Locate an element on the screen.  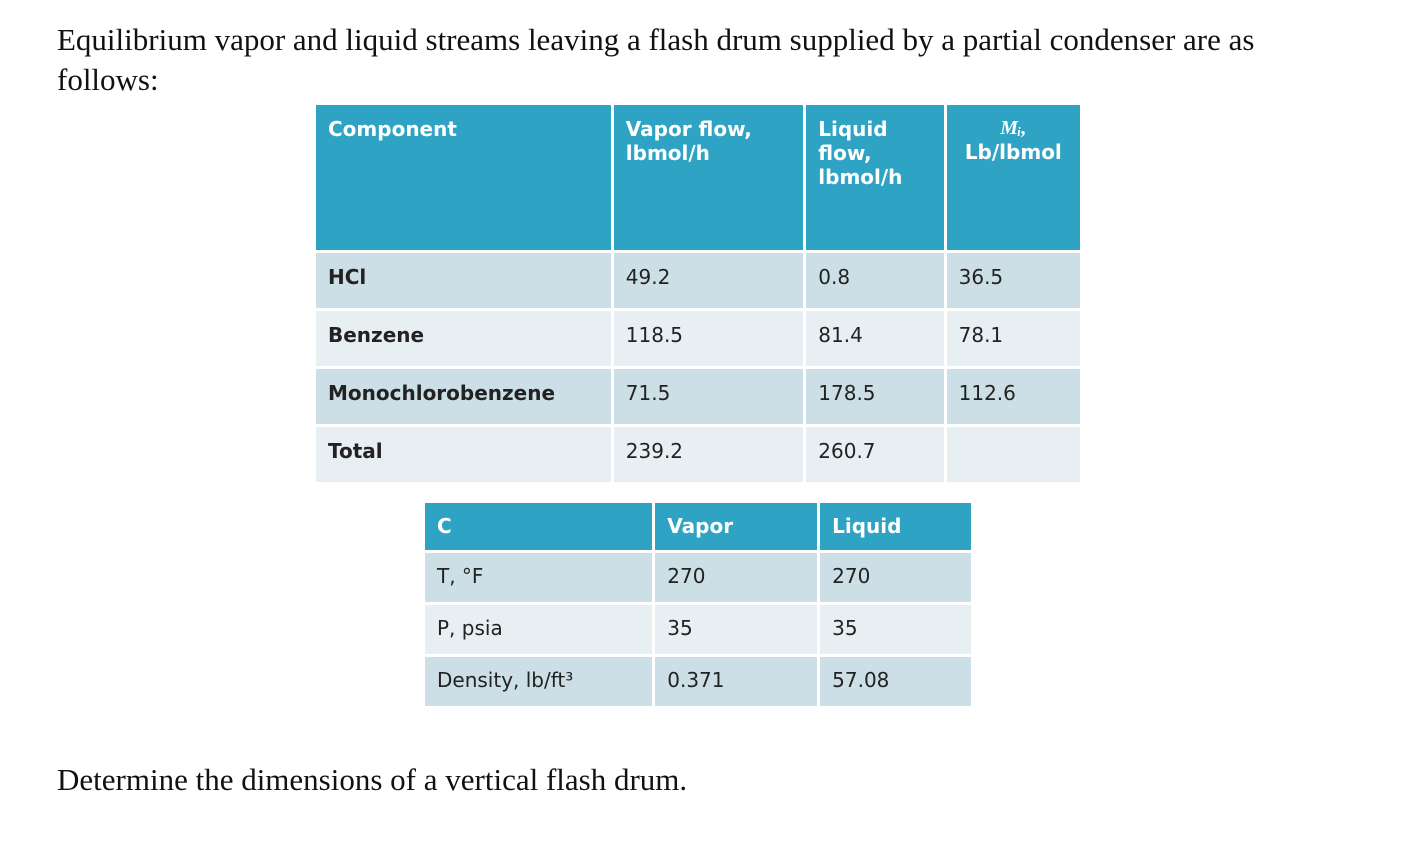
cell: 36.5 is located at coordinates (1013, 280).